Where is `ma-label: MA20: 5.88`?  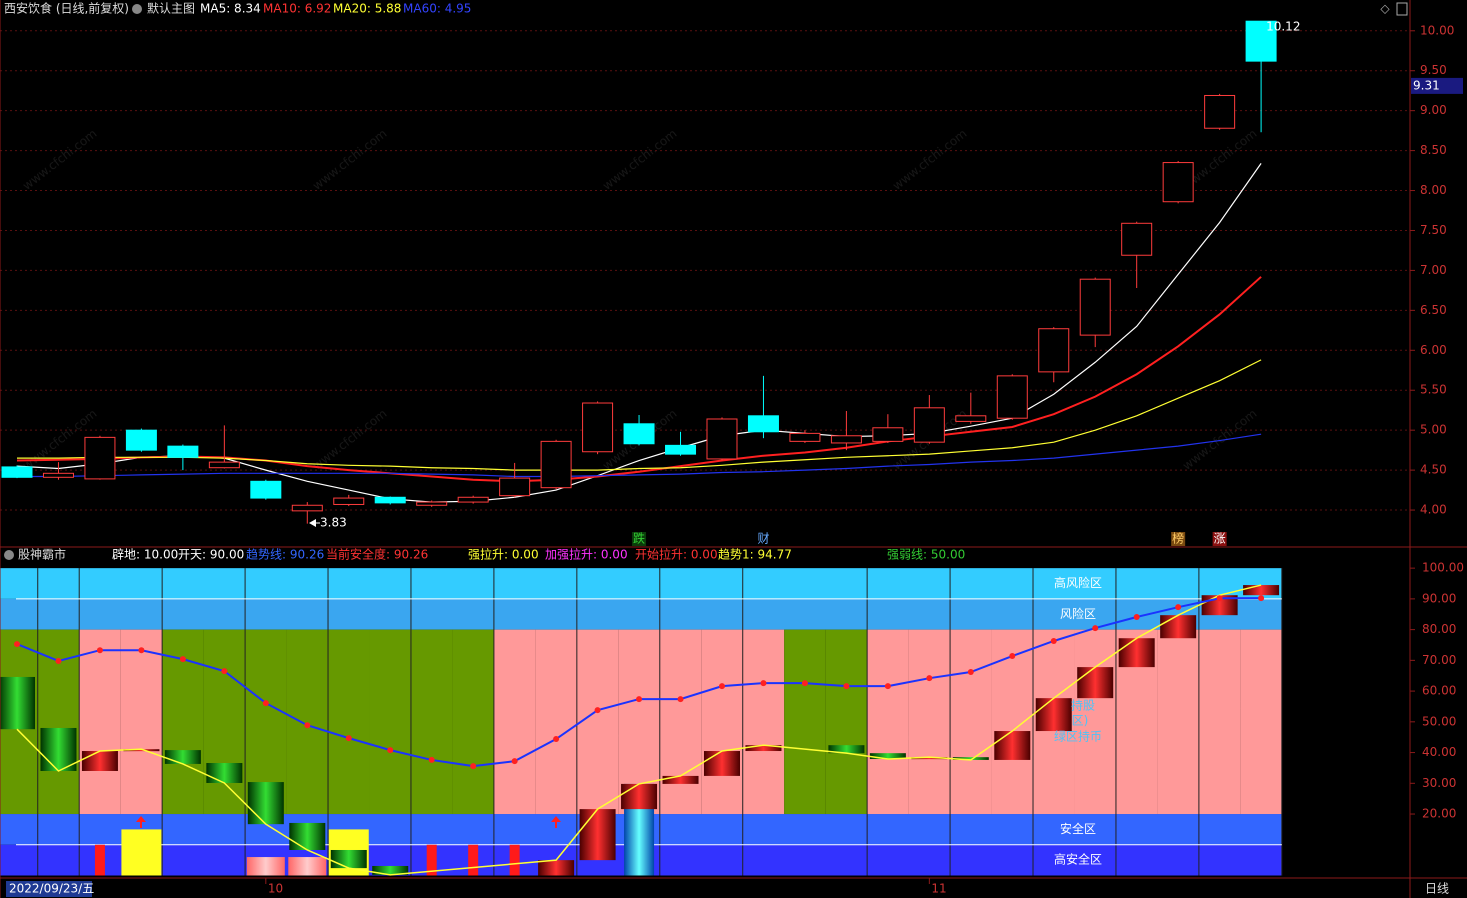 ma-label: MA20: 5.88 is located at coordinates (367, 9).